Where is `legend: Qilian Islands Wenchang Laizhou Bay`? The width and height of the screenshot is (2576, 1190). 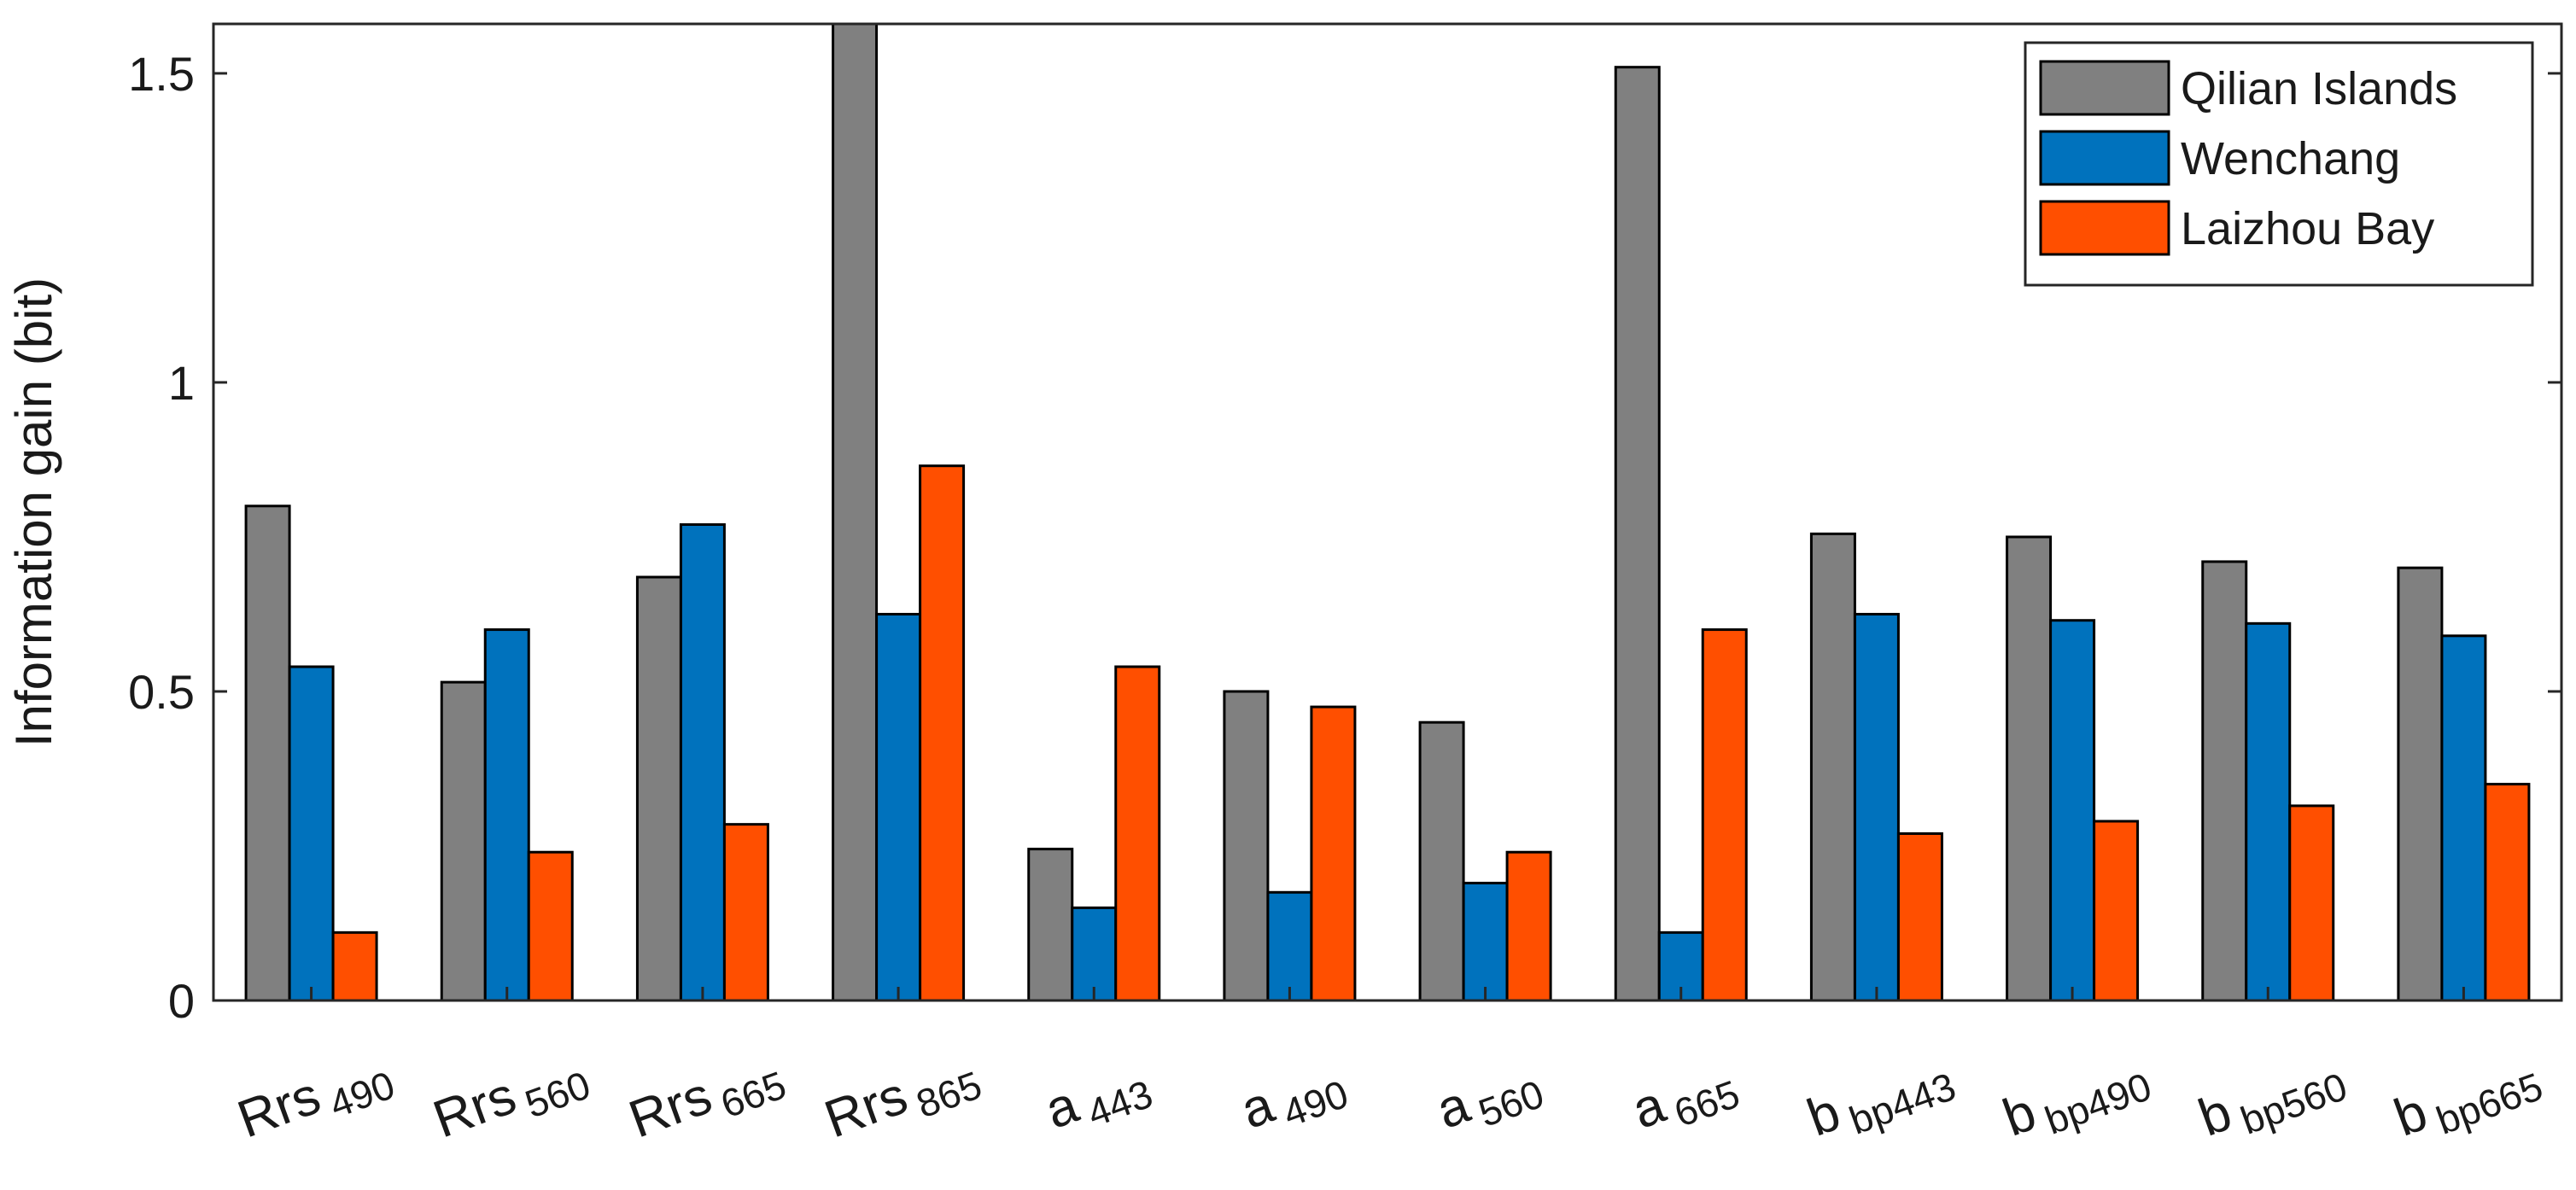
legend: Qilian Islands Wenchang Laizhou Bay is located at coordinates (2279, 164).